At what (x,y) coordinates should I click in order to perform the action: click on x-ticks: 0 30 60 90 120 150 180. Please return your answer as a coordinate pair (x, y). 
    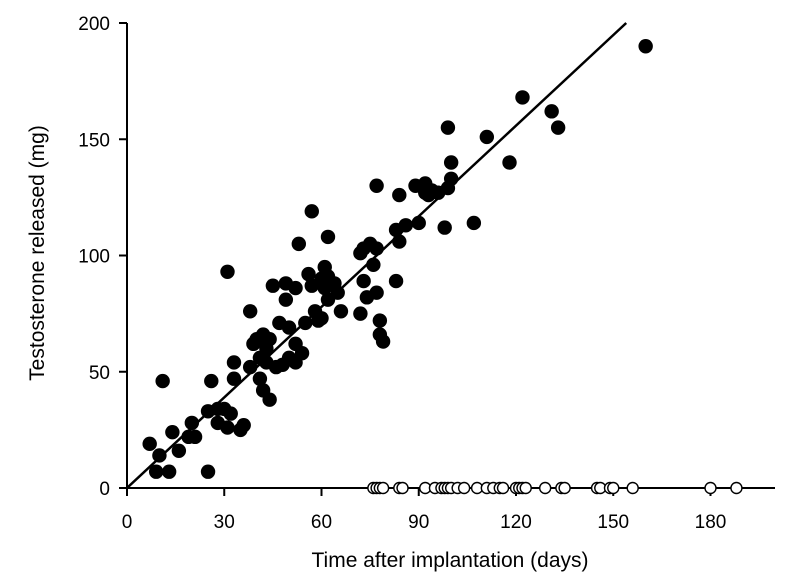
    Looking at the image, I should click on (424, 510).